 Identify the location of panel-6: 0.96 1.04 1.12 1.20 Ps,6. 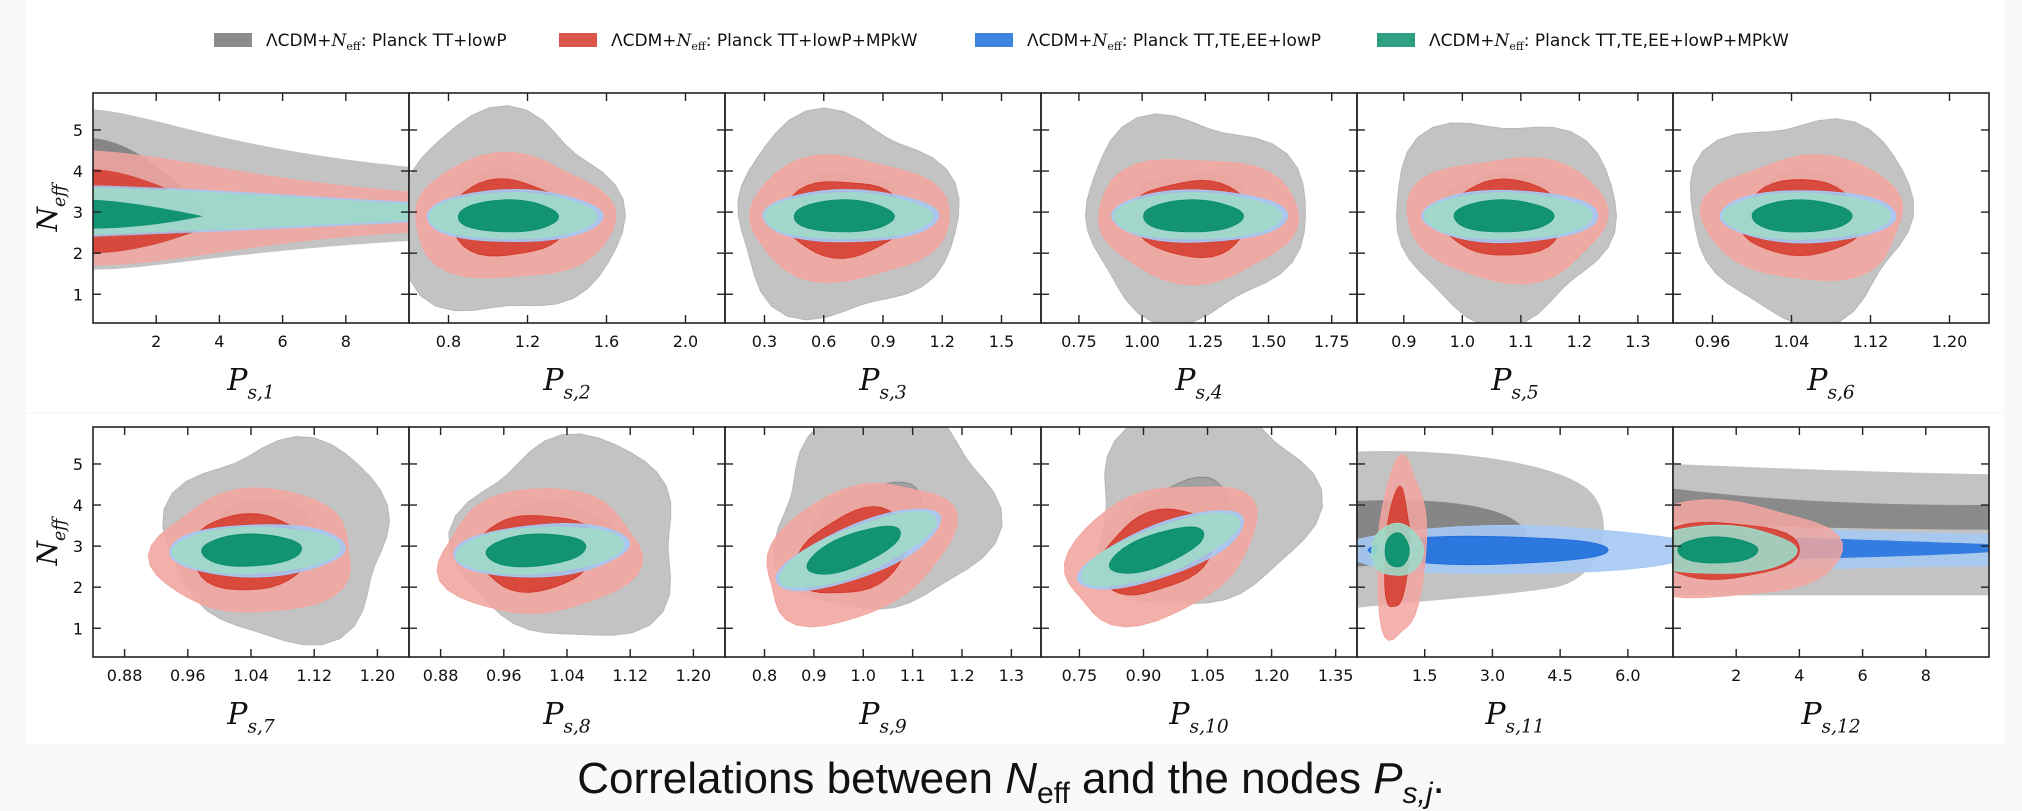
(1831, 247).